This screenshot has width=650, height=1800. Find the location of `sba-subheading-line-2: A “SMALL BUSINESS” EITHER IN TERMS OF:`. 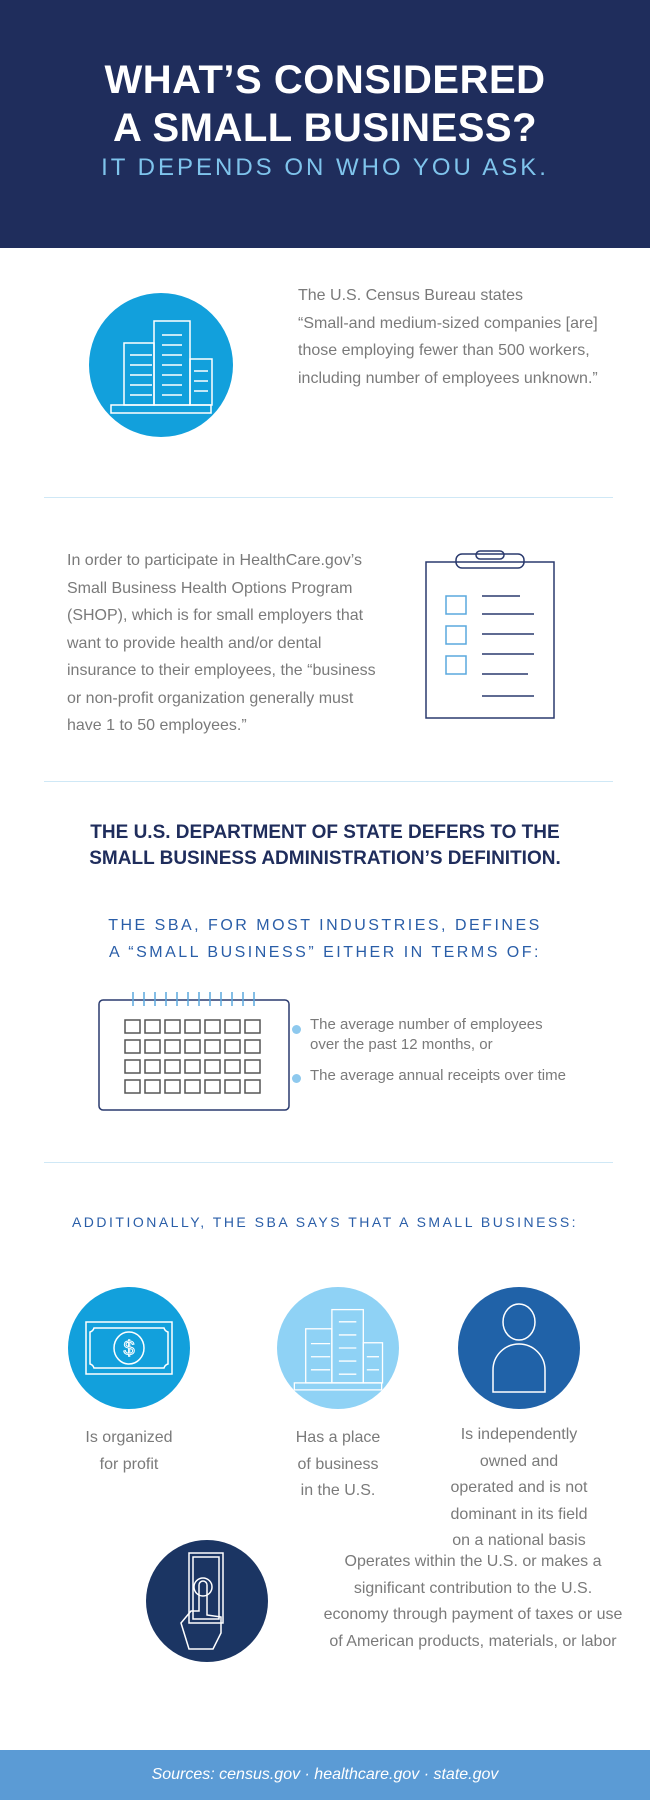

sba-subheading-line-2: A “SMALL BUSINESS” EITHER IN TERMS OF: is located at coordinates (325, 952).